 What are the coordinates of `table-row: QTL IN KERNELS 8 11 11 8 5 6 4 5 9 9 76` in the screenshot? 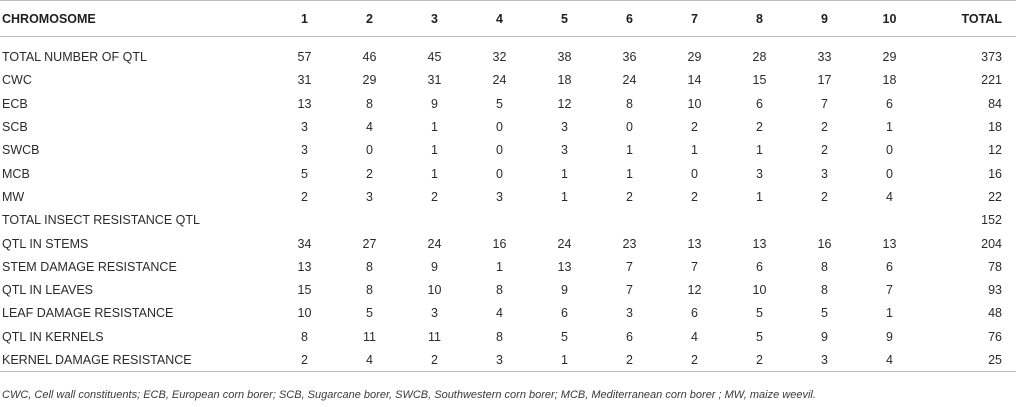 It's located at (508, 336).